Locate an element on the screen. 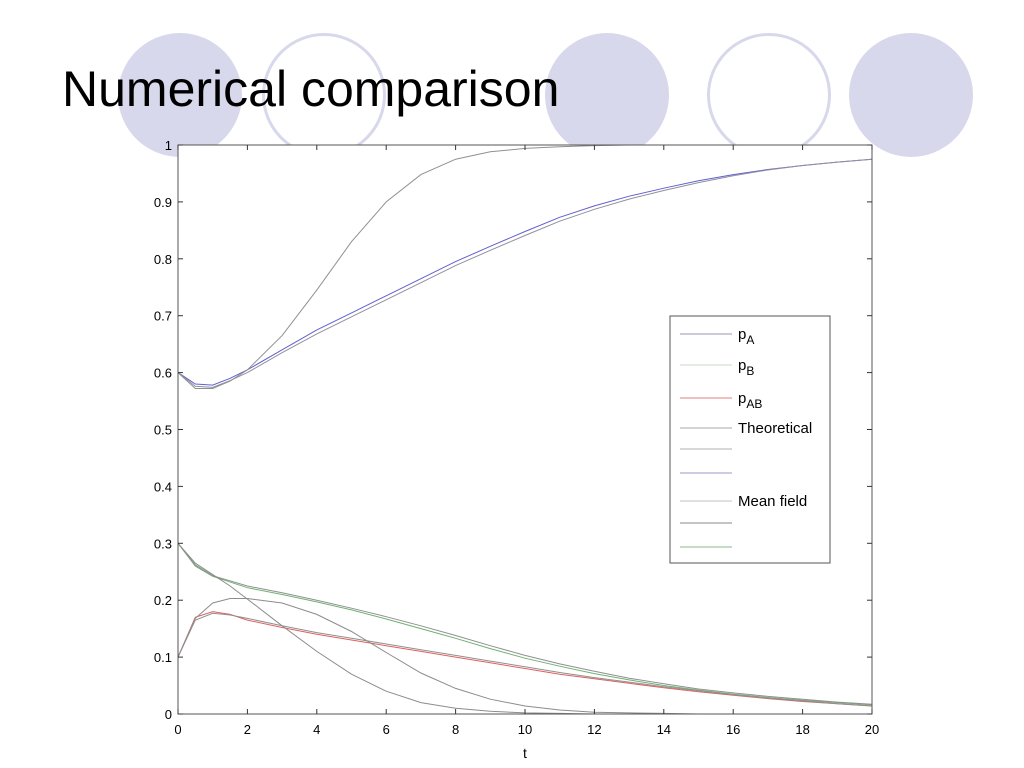 This screenshot has width=1024, height=768. y-tick-label: 0.6 is located at coordinates (163, 373).